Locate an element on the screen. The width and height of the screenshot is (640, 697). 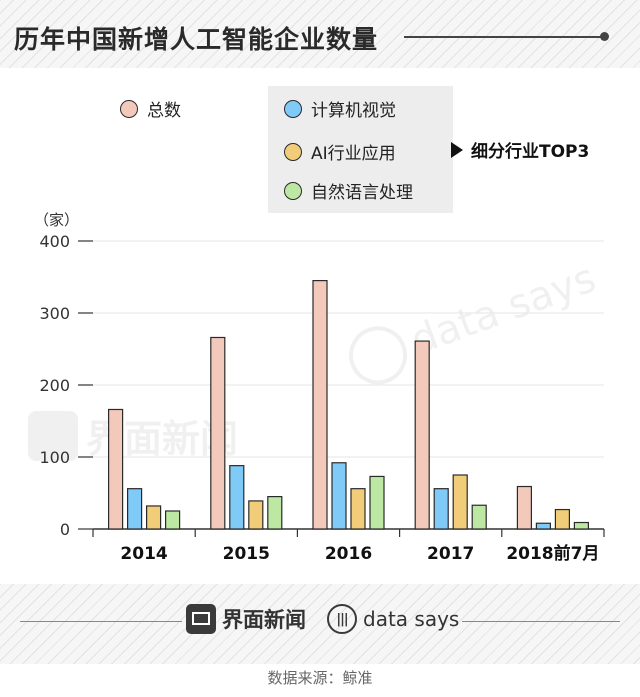
footer-rule-right is located at coordinates (541, 621).